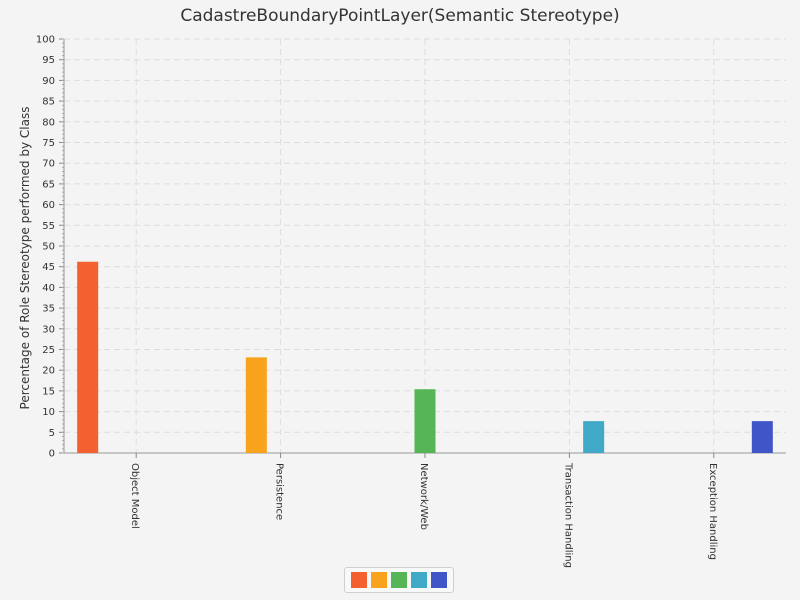 This screenshot has width=800, height=600. Describe the element at coordinates (48, 350) in the screenshot. I see `y-tick-label: 25` at that location.